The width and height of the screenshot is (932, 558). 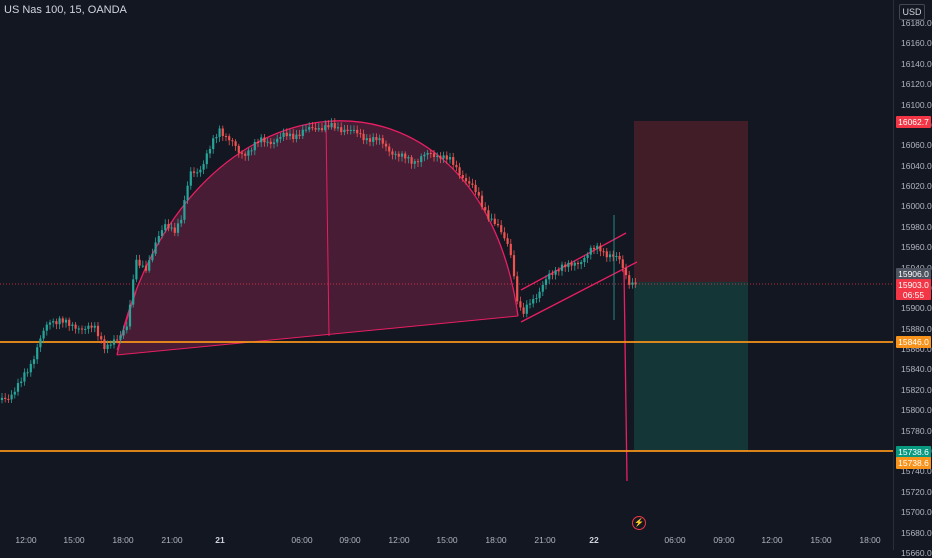 What do you see at coordinates (912, 12) in the screenshot?
I see `currency-button: USD` at bounding box center [912, 12].